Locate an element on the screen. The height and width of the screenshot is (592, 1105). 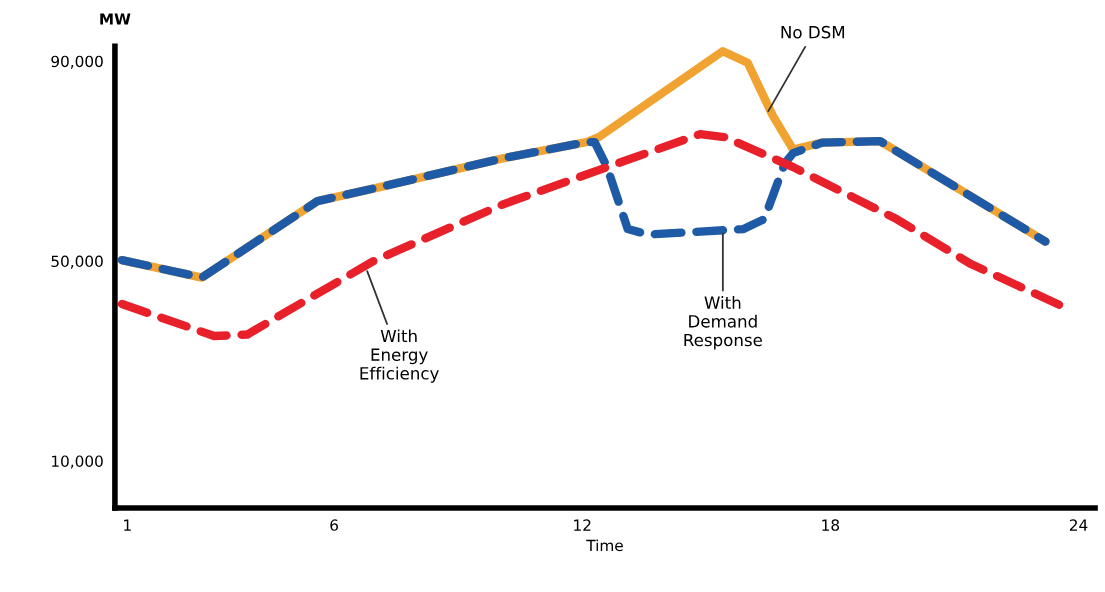
x-axis-title: Time is located at coordinates (604, 545).